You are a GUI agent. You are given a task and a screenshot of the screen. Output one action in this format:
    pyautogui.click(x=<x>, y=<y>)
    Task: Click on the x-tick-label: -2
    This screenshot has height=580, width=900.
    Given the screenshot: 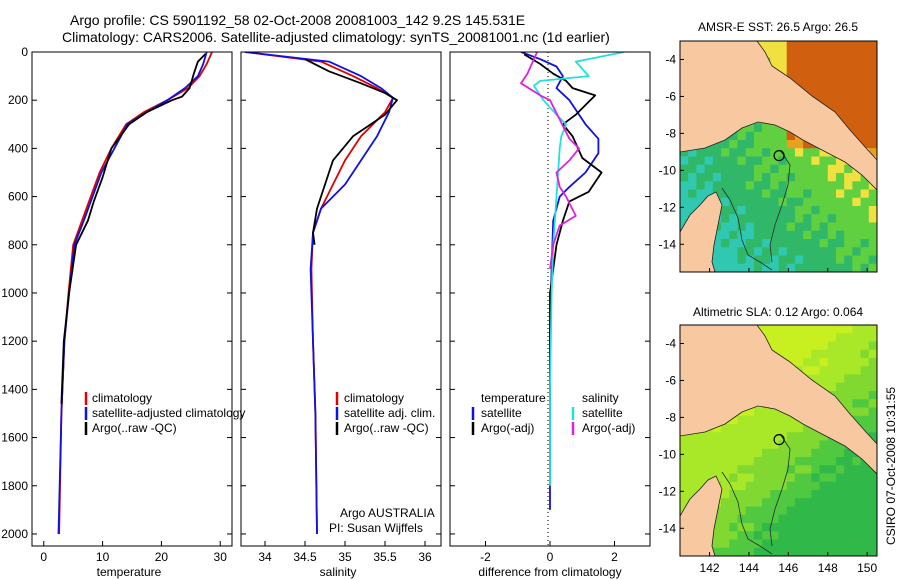 What is the action you would take?
    pyautogui.click(x=485, y=557)
    